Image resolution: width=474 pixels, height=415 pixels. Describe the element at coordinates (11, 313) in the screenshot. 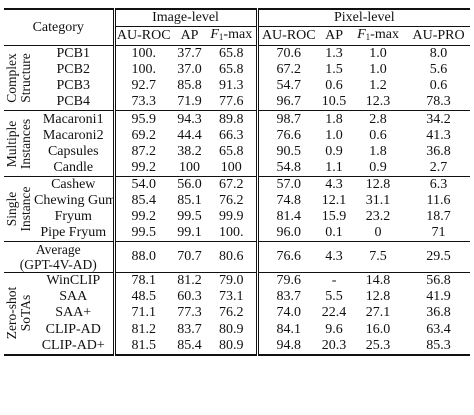

I see `group-label-line: Zero-shot` at that location.